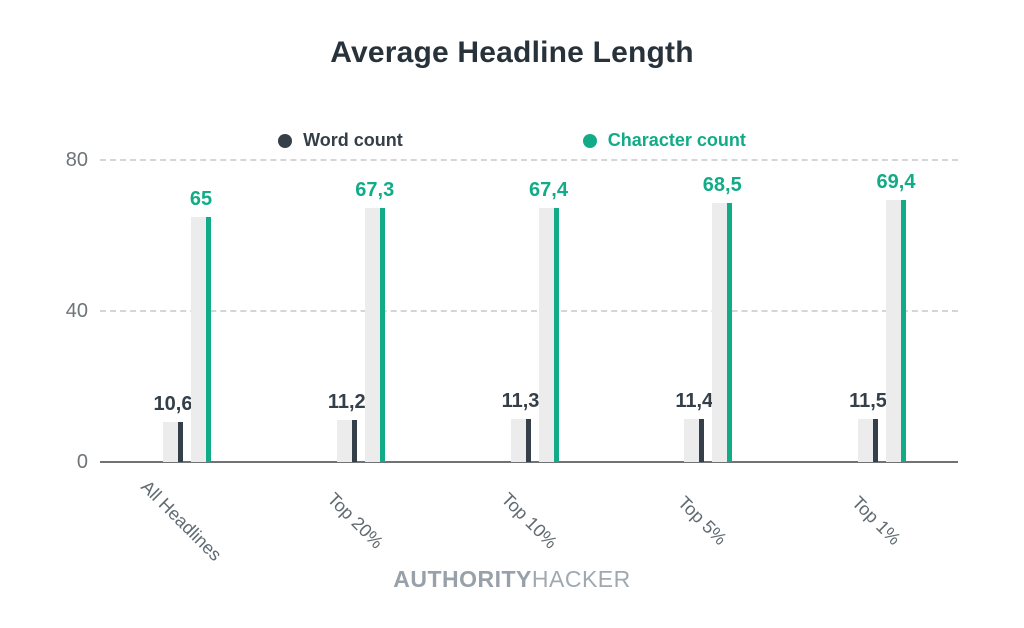 The width and height of the screenshot is (1024, 628). I want to click on bar-group: 11,5 69,4, so click(882, 316).